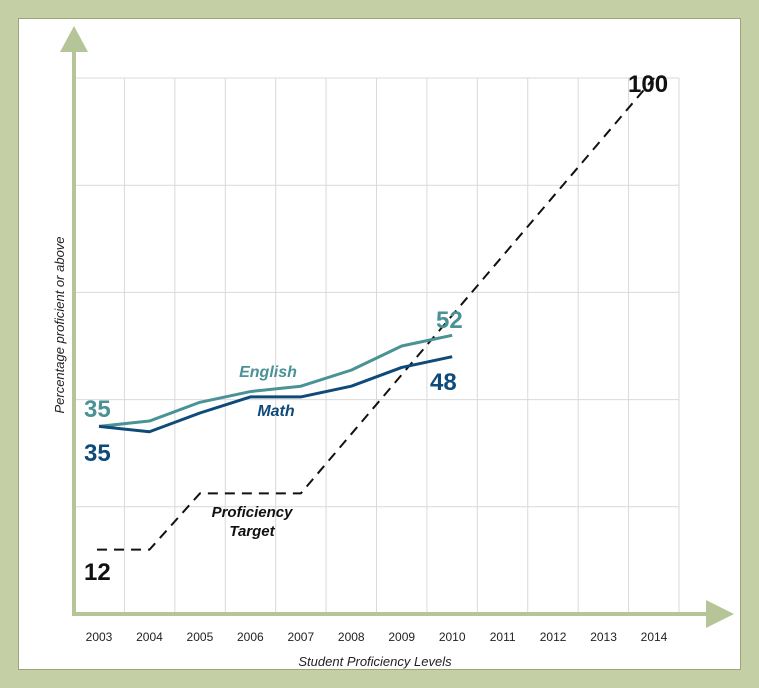  Describe the element at coordinates (268, 372) in the screenshot. I see `english-series-label: English` at that location.